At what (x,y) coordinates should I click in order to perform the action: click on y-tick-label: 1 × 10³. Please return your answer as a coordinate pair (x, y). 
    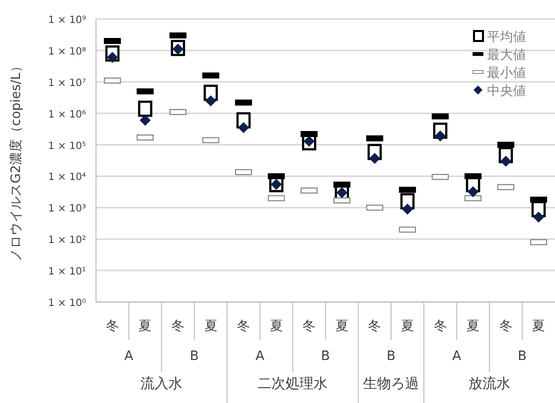
    Looking at the image, I should click on (67, 209).